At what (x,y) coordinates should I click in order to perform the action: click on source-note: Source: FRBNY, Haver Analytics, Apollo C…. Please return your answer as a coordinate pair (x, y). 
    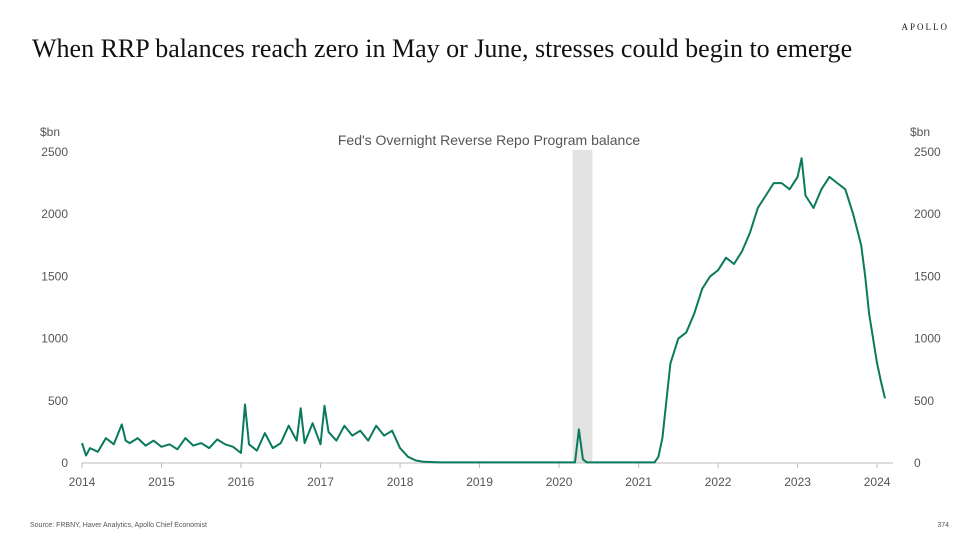
    Looking at the image, I should click on (118, 525).